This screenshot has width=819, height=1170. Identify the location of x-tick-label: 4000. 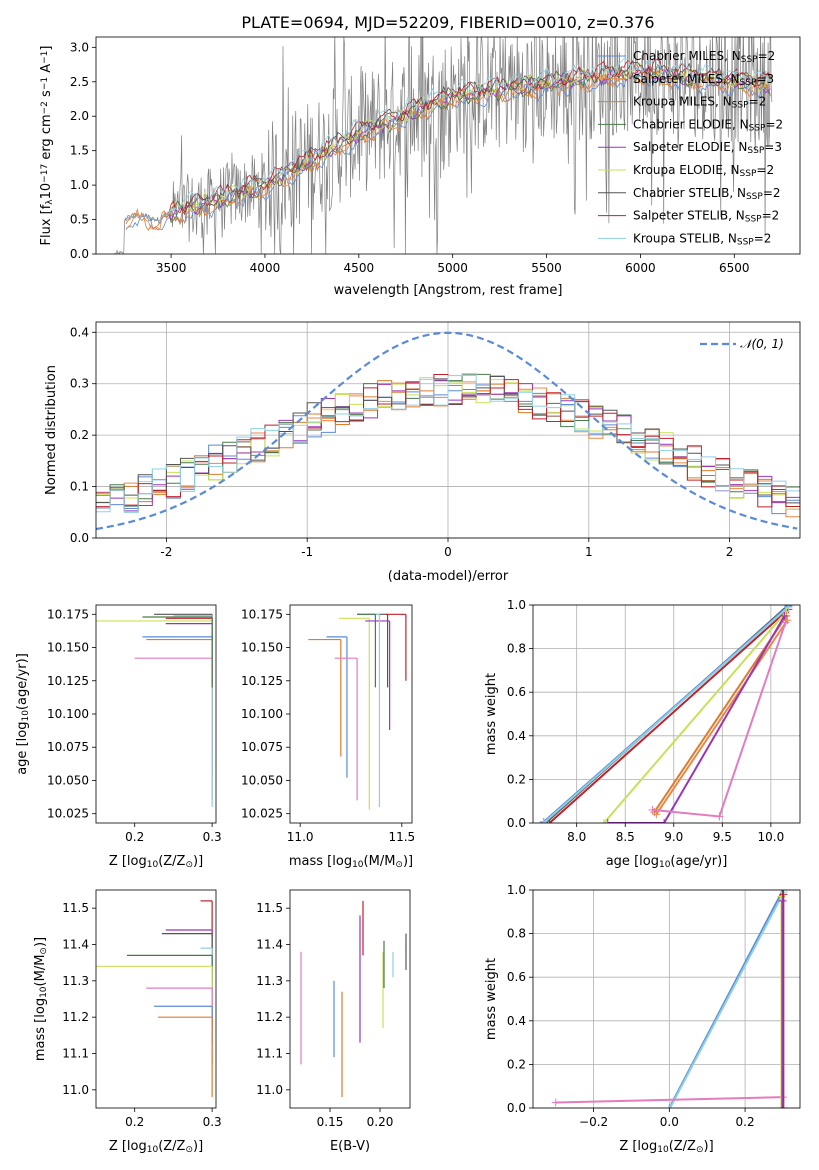
(265, 268).